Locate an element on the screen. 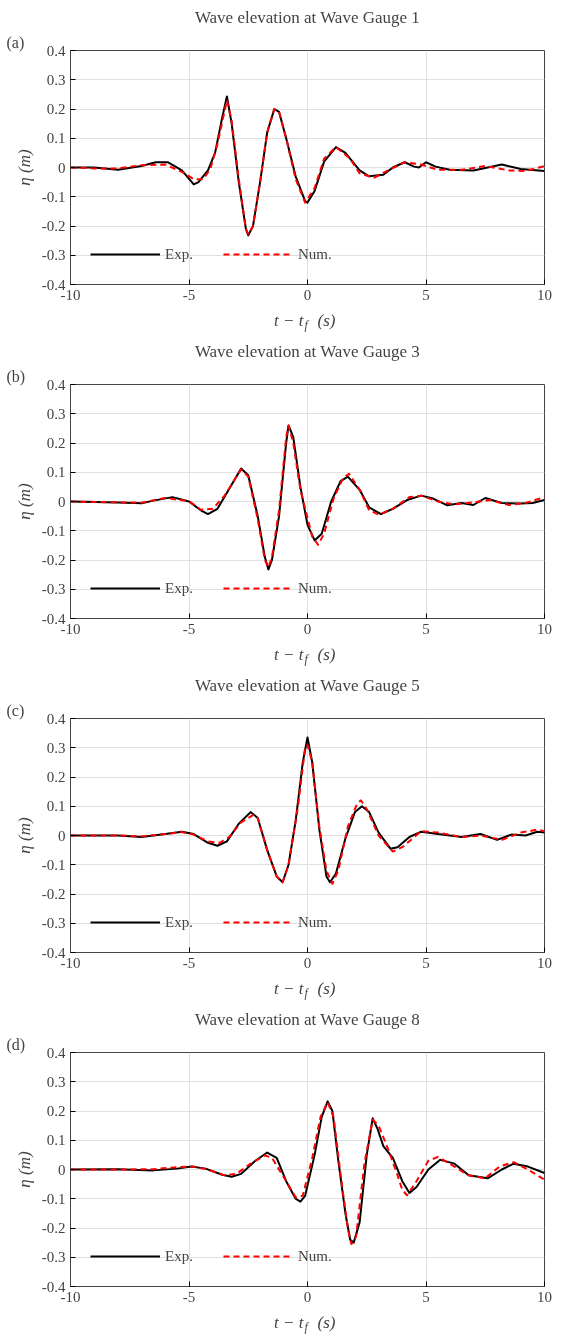  chart-title: Wave elevation at Wave Gauge 5 is located at coordinates (307, 685).